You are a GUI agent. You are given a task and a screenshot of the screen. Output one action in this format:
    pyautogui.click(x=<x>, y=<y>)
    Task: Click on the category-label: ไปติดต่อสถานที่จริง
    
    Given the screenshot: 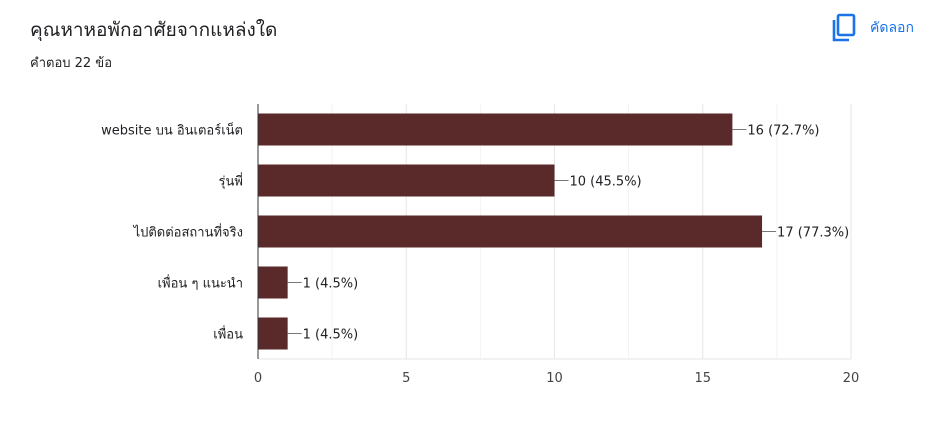 What is the action you would take?
    pyautogui.click(x=188, y=232)
    